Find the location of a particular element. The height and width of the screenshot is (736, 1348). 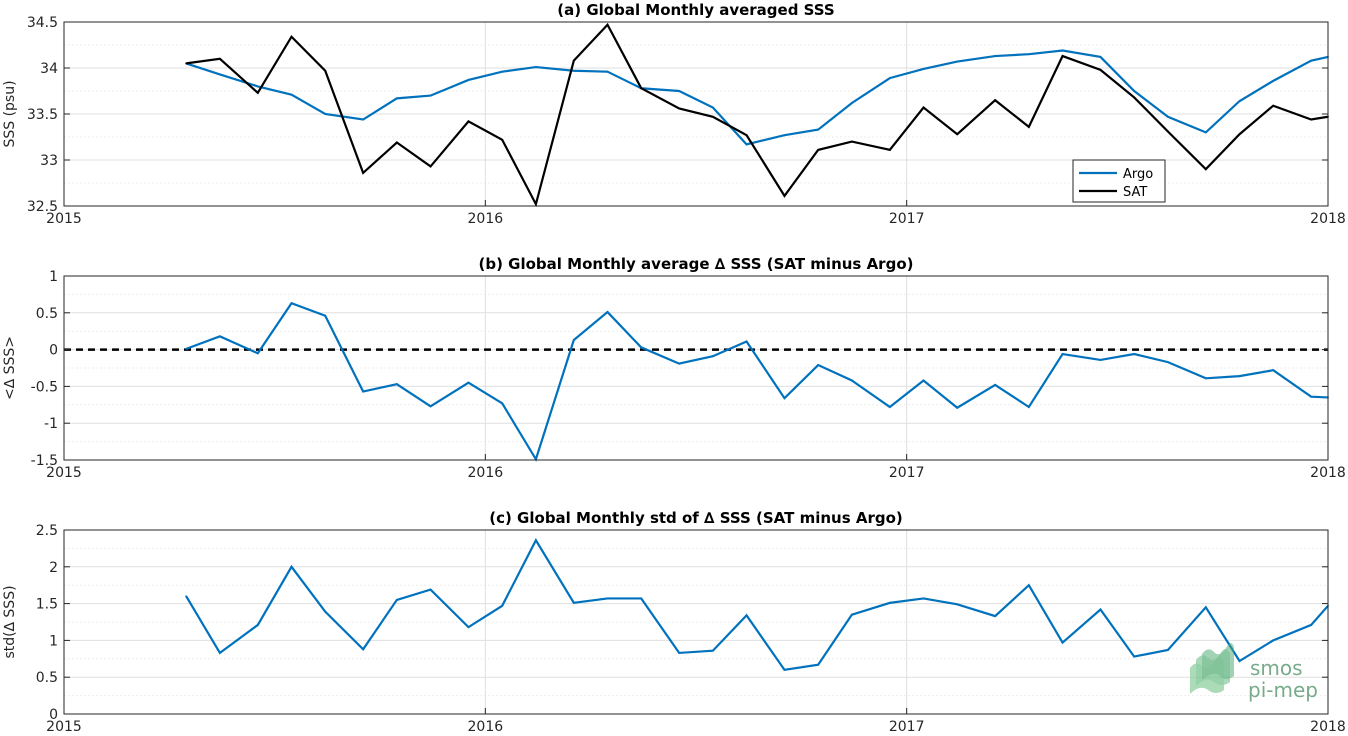

logo-text-pi-mep: pi-mep is located at coordinates (1283, 690).